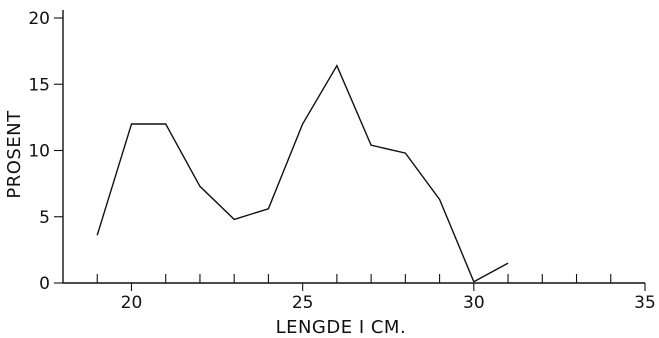  Describe the element at coordinates (341, 327) in the screenshot. I see `x-axis-label: LENGDE I CM.` at that location.